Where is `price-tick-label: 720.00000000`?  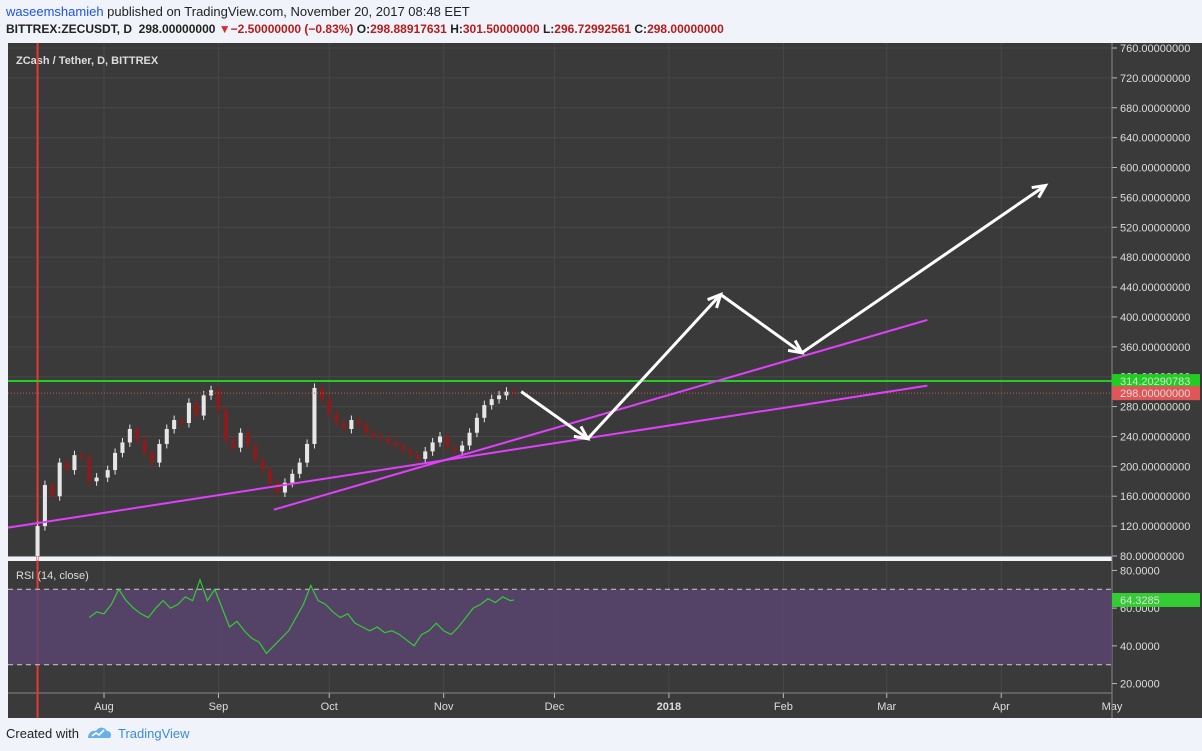
price-tick-label: 720.00000000 is located at coordinates (1155, 79).